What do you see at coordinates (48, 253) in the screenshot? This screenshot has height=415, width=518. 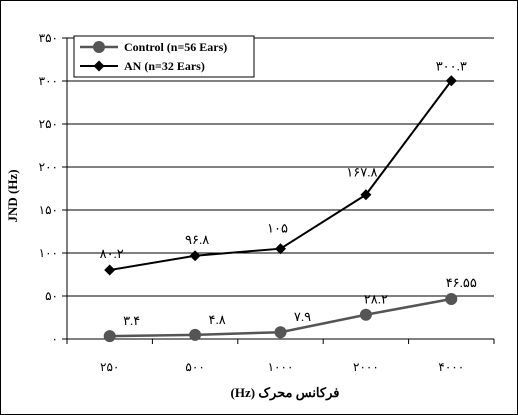 I see `y-tick-label: ۱۰۰` at bounding box center [48, 253].